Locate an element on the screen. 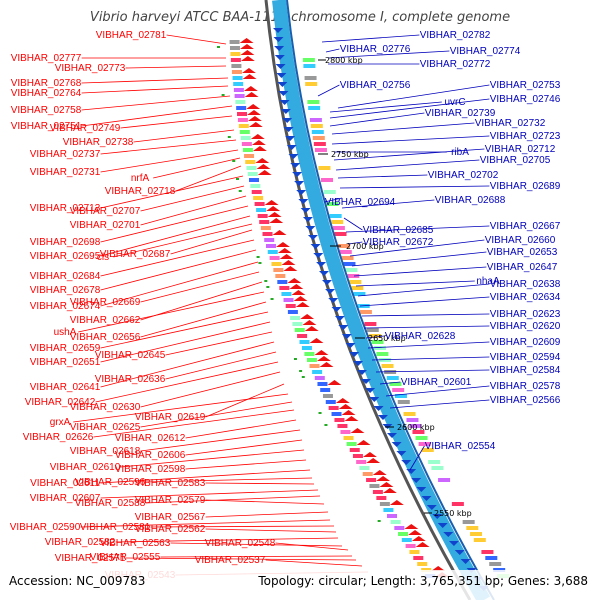 This screenshot has width=600, height=600. left-gene-label: VIBHAR_02562 is located at coordinates (170, 529).